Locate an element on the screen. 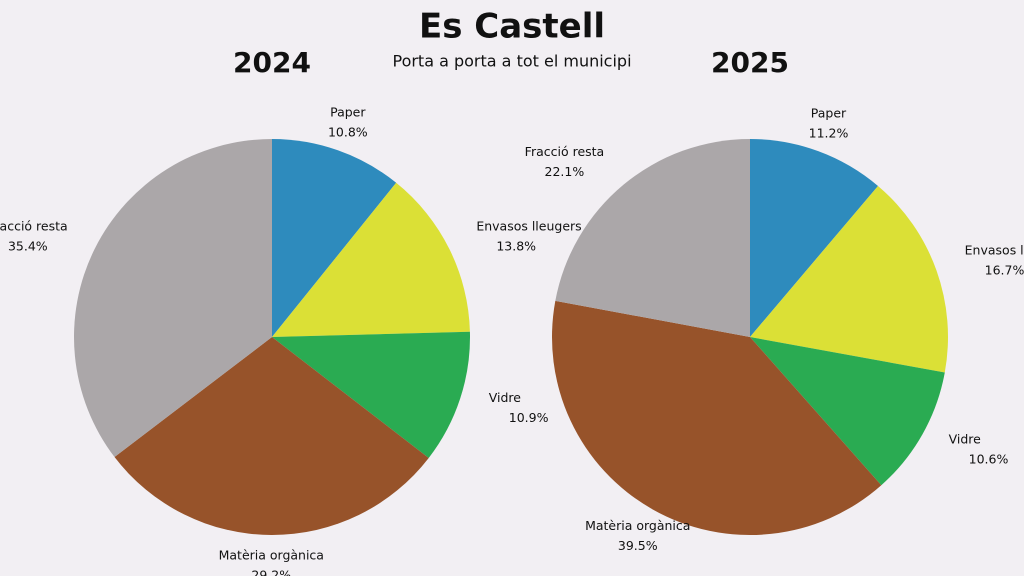 Image resolution: width=1024 pixels, height=576 pixels. slice-value-label: 10.8% is located at coordinates (348, 131).